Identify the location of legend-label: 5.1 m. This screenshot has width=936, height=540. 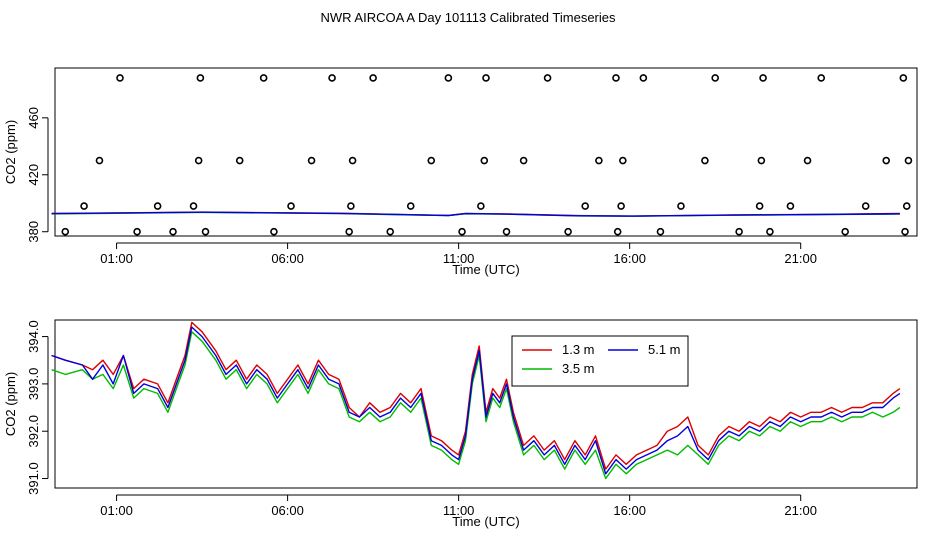
(664, 349).